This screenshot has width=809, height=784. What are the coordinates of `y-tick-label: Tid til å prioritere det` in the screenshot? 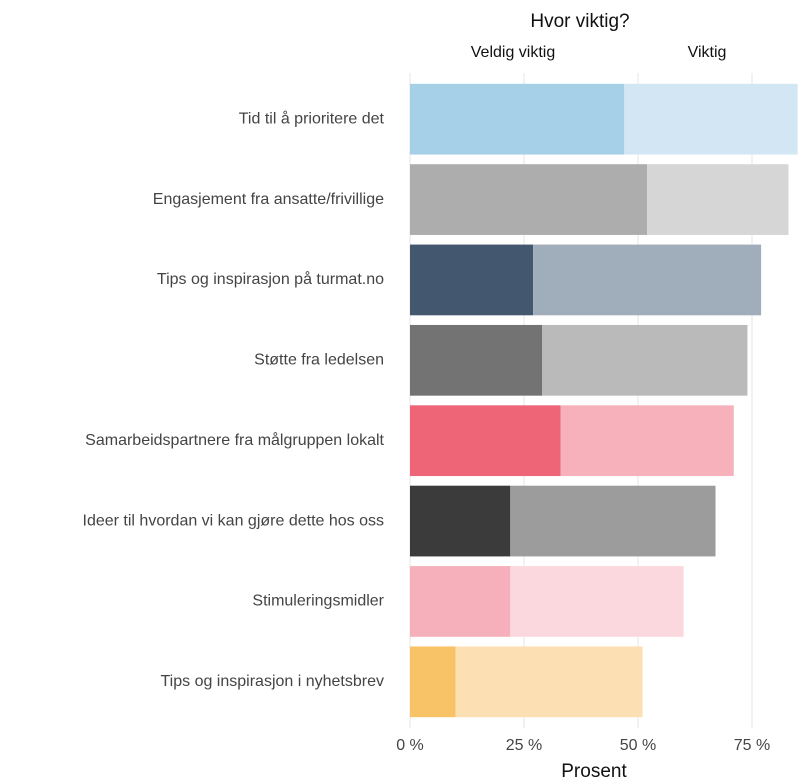 It's located at (312, 118).